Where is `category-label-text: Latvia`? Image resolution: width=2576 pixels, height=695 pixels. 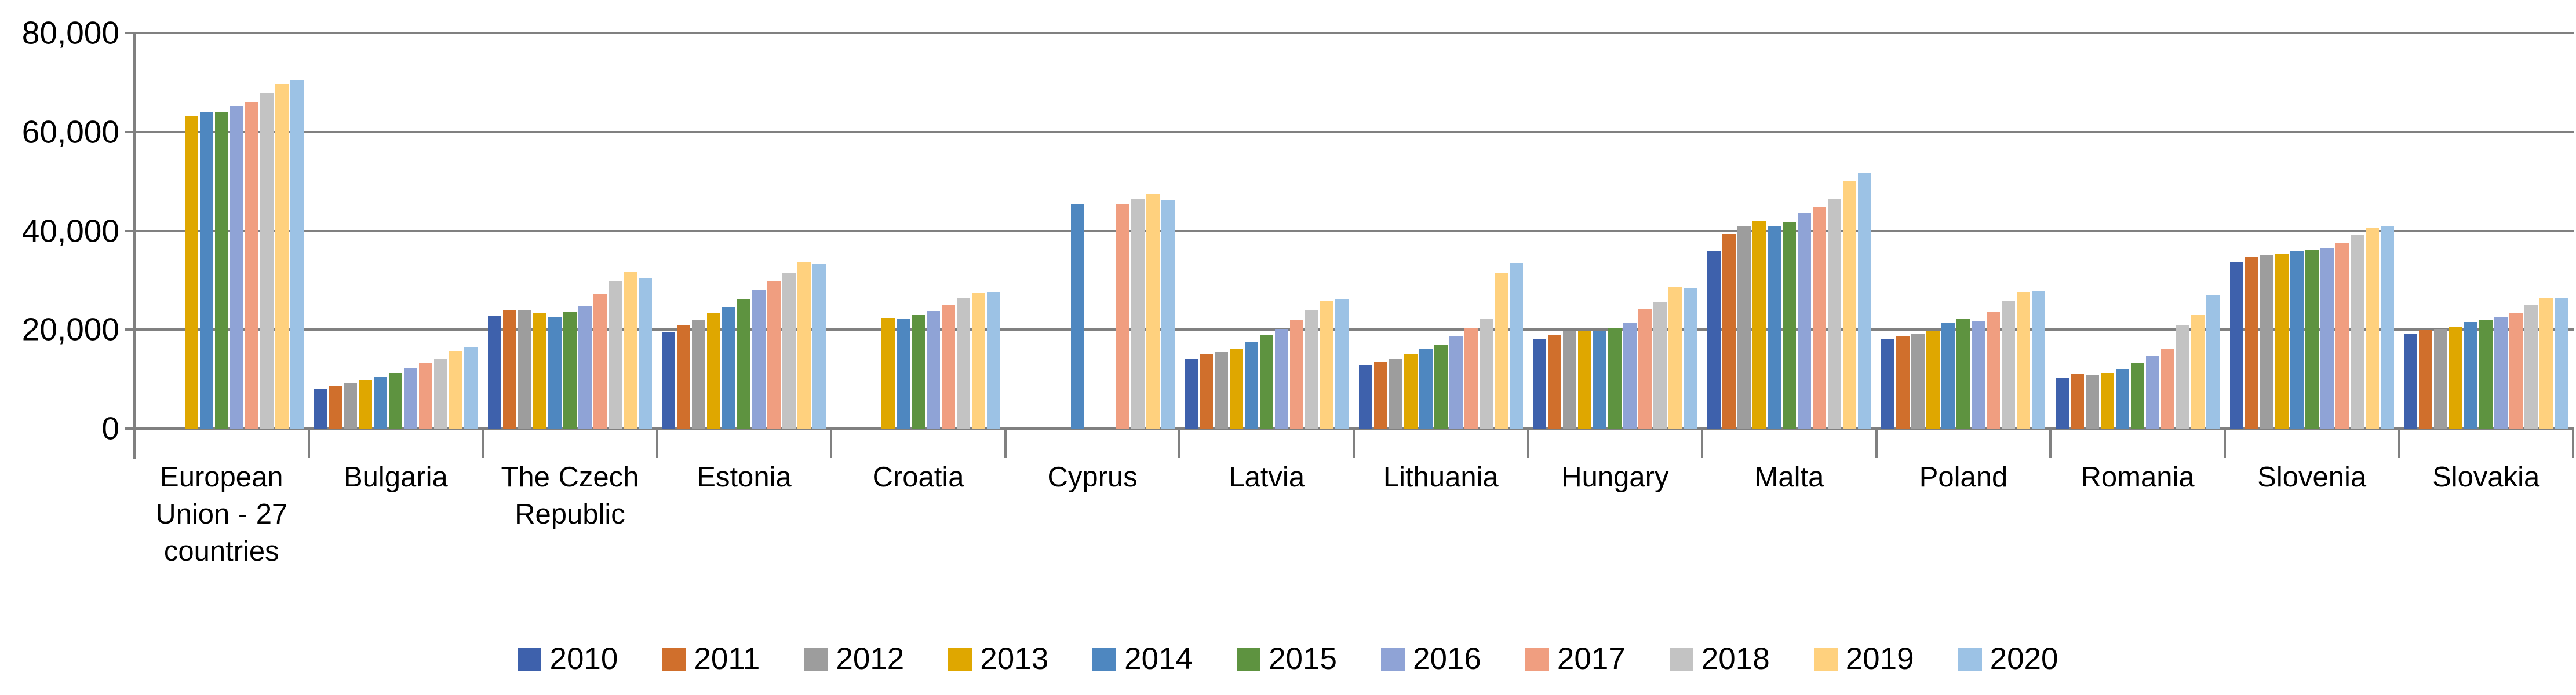 category-label-text: Latvia is located at coordinates (1267, 477).